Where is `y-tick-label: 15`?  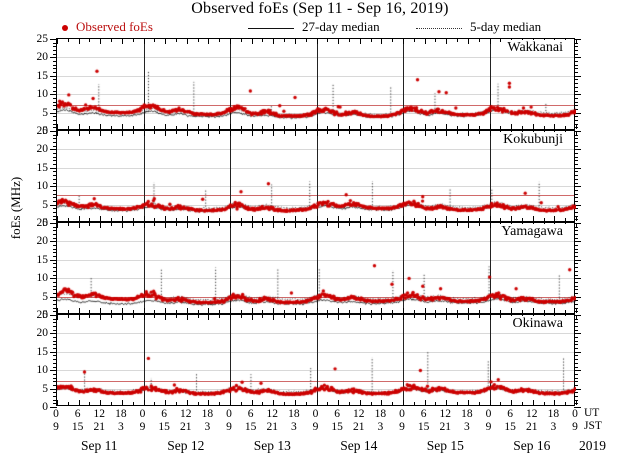
y-tick-label: 15 is located at coordinates (42, 167).